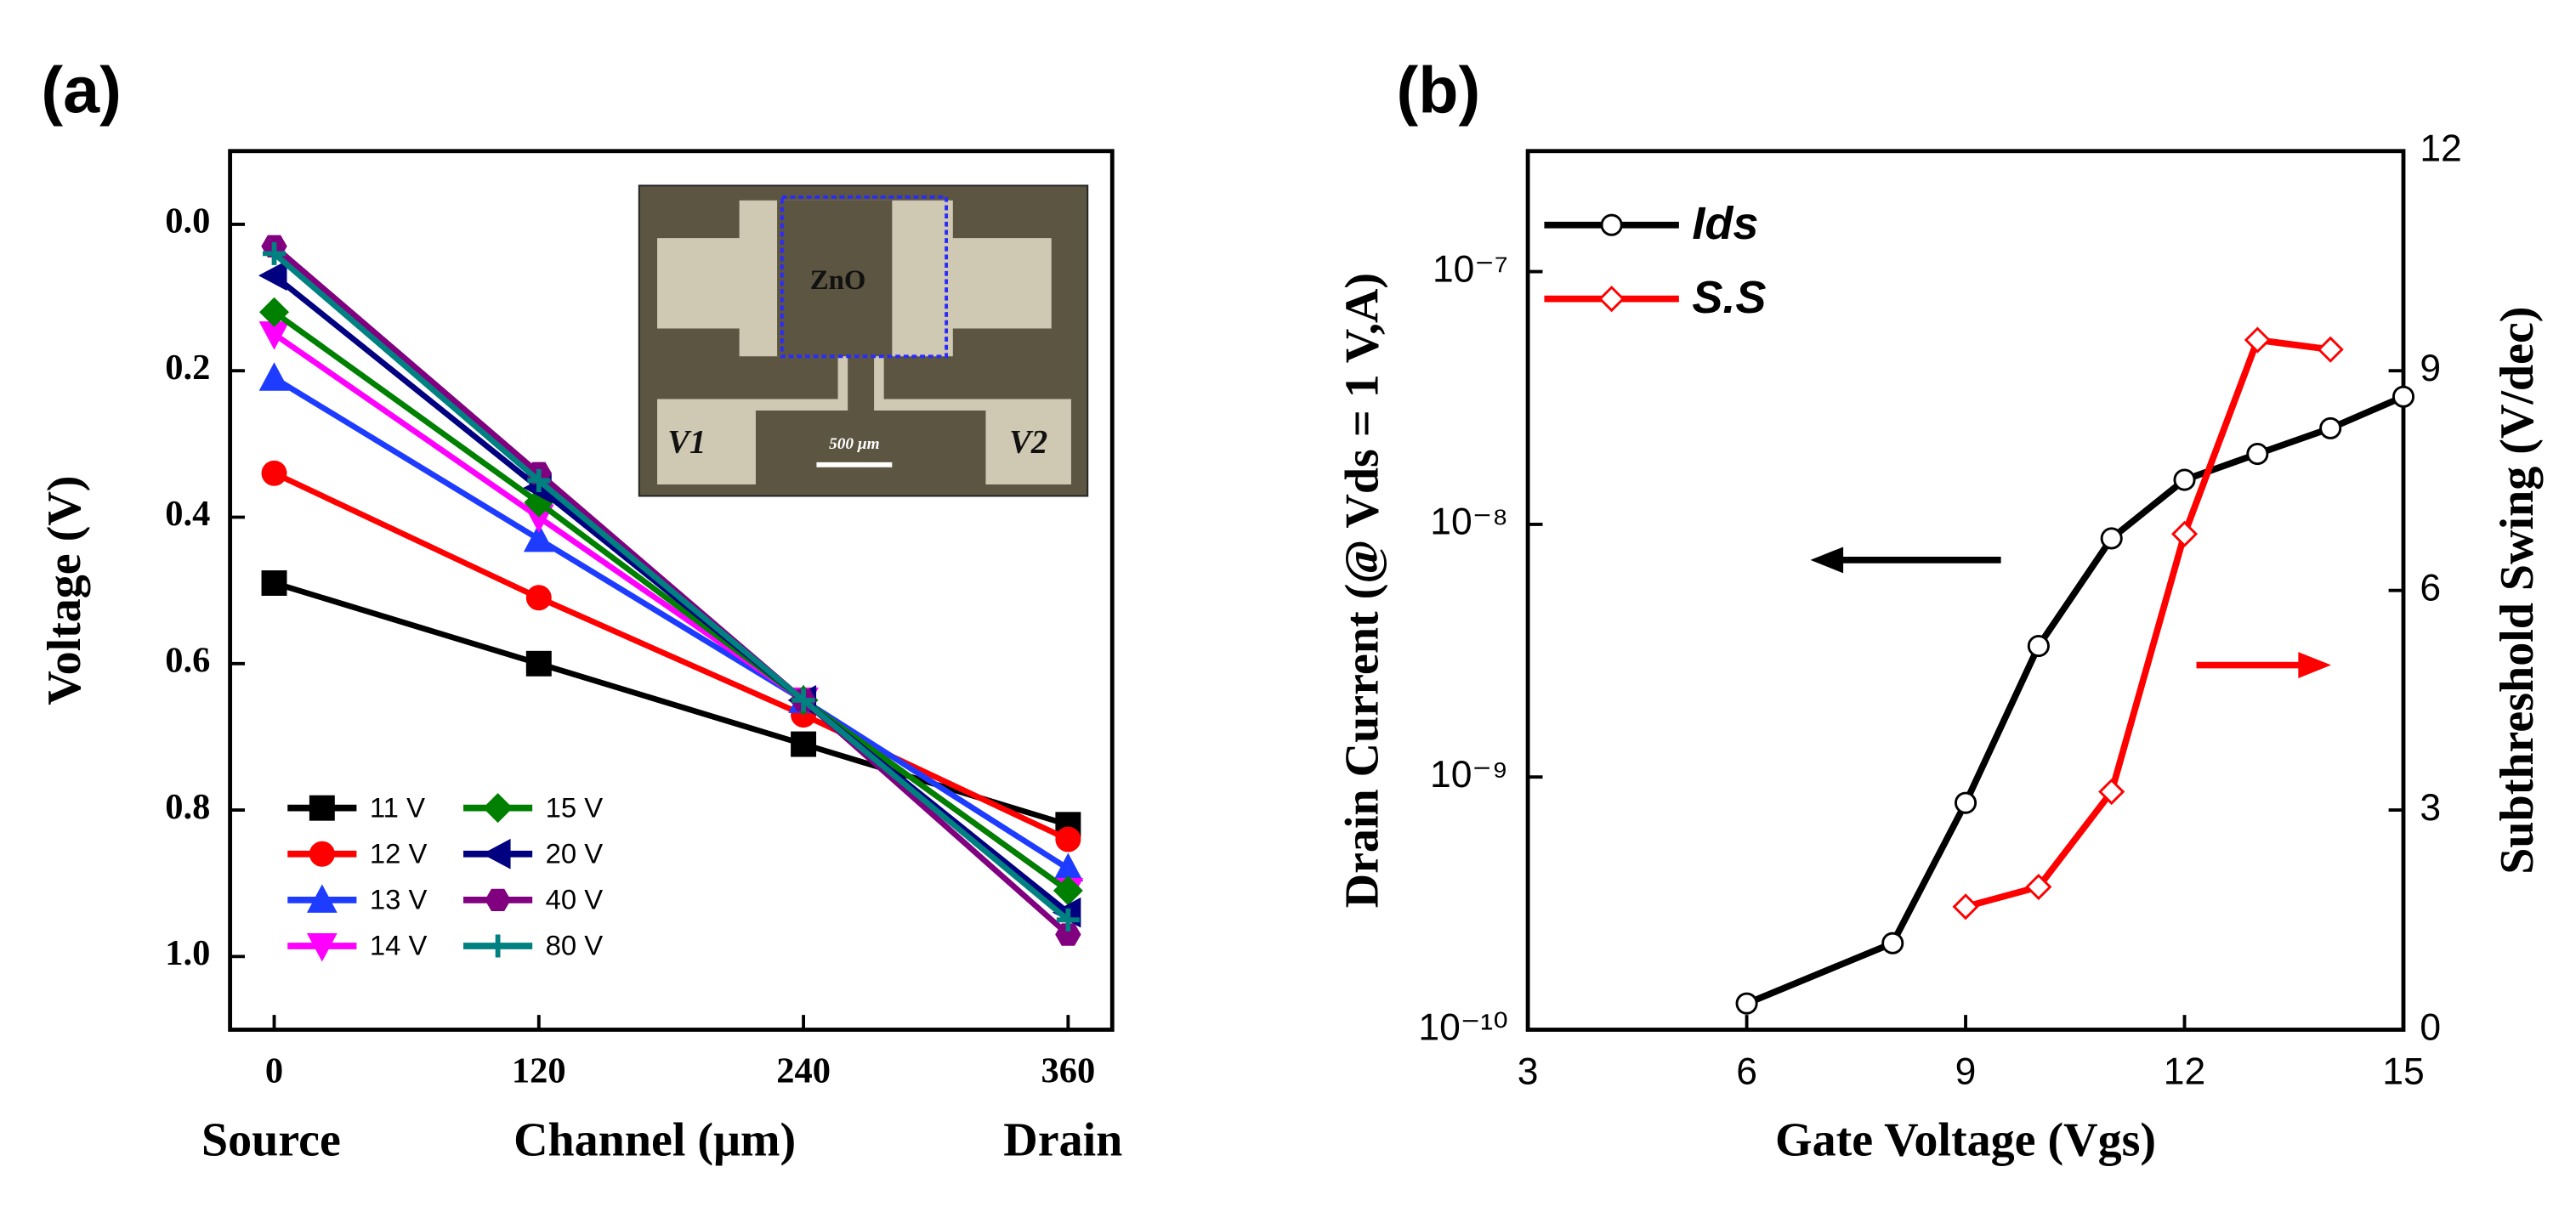  I want to click on legend-label: S.S, so click(1729, 297).